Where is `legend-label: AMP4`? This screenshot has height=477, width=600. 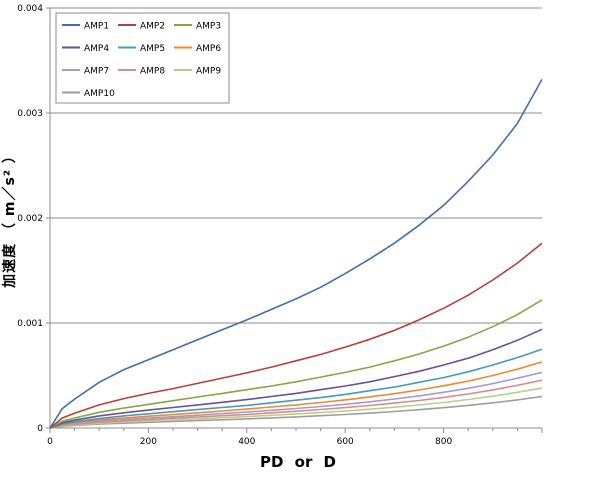
legend-label: AMP4 is located at coordinates (96, 49).